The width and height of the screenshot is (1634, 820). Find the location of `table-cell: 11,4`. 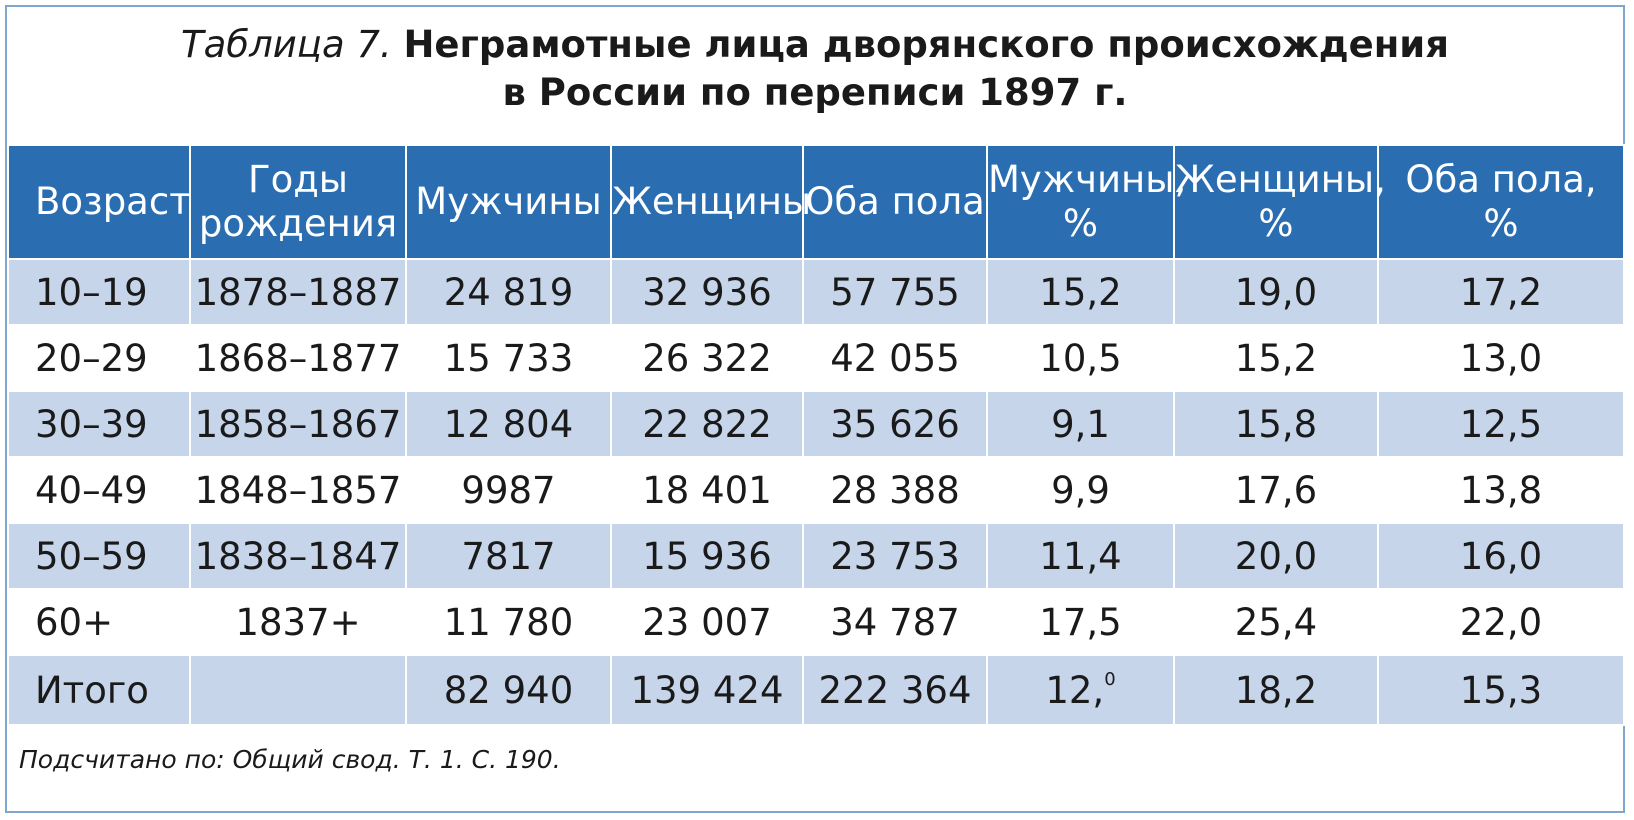

table-cell: 11,4 is located at coordinates (1080, 556).